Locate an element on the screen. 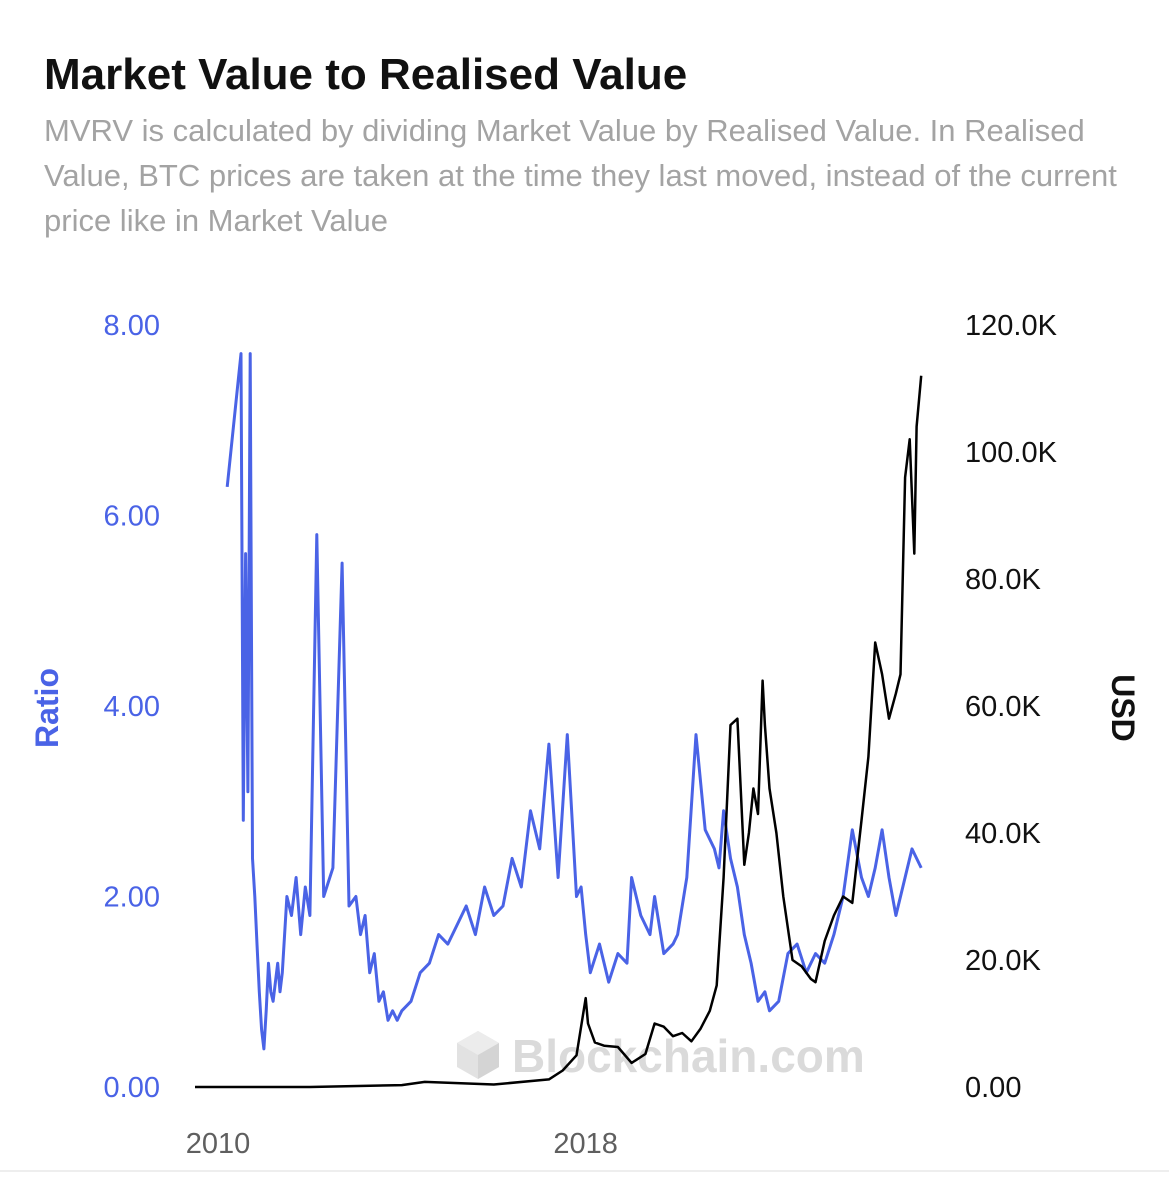 The height and width of the screenshot is (1200, 1169). right-tick-label: 80.0K is located at coordinates (1003, 580).